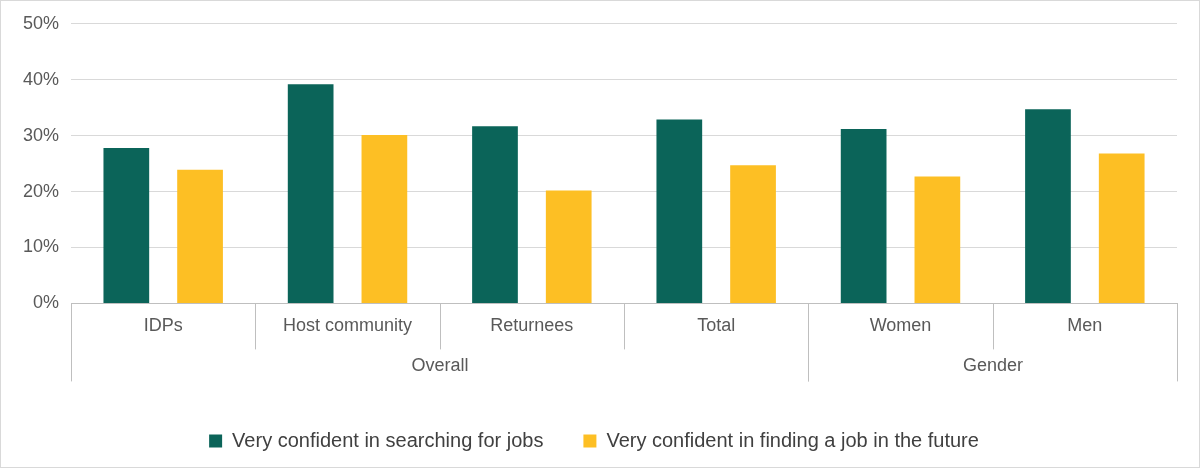 This screenshot has height=468, width=1200. I want to click on y-tick-label: 30%, so click(41, 134).